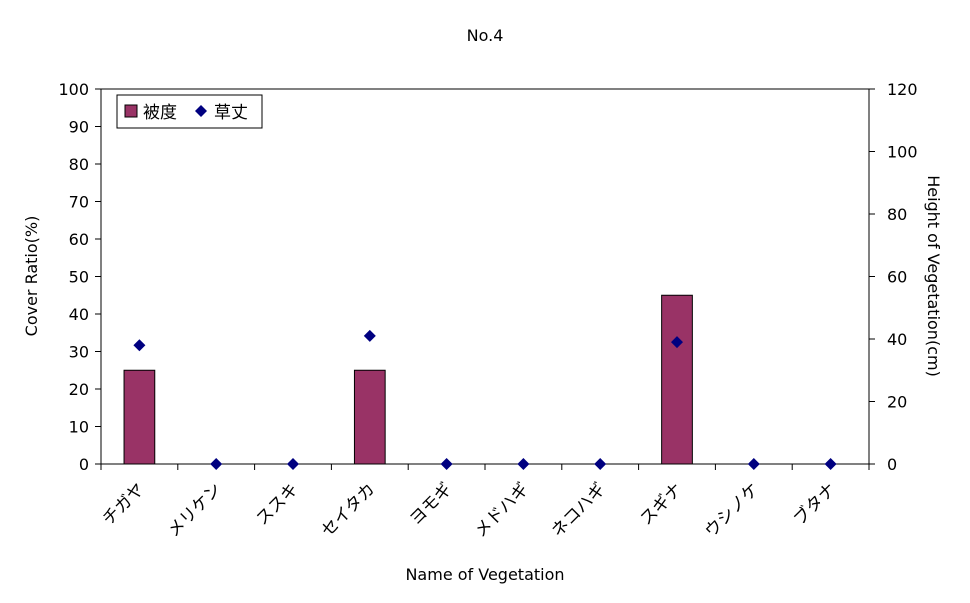 This screenshot has height=603, width=970. I want to click on y2-tick-label: 20, so click(897, 402).